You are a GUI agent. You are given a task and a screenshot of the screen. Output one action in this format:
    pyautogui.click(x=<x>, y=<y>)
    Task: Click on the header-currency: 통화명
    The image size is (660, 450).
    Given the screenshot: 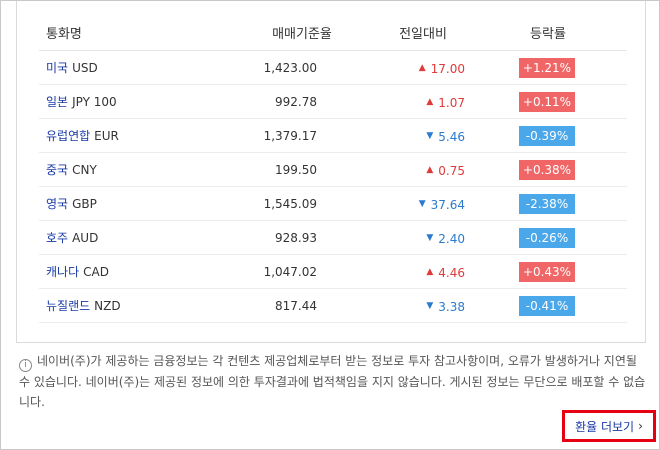 What is the action you would take?
    pyautogui.click(x=64, y=34)
    